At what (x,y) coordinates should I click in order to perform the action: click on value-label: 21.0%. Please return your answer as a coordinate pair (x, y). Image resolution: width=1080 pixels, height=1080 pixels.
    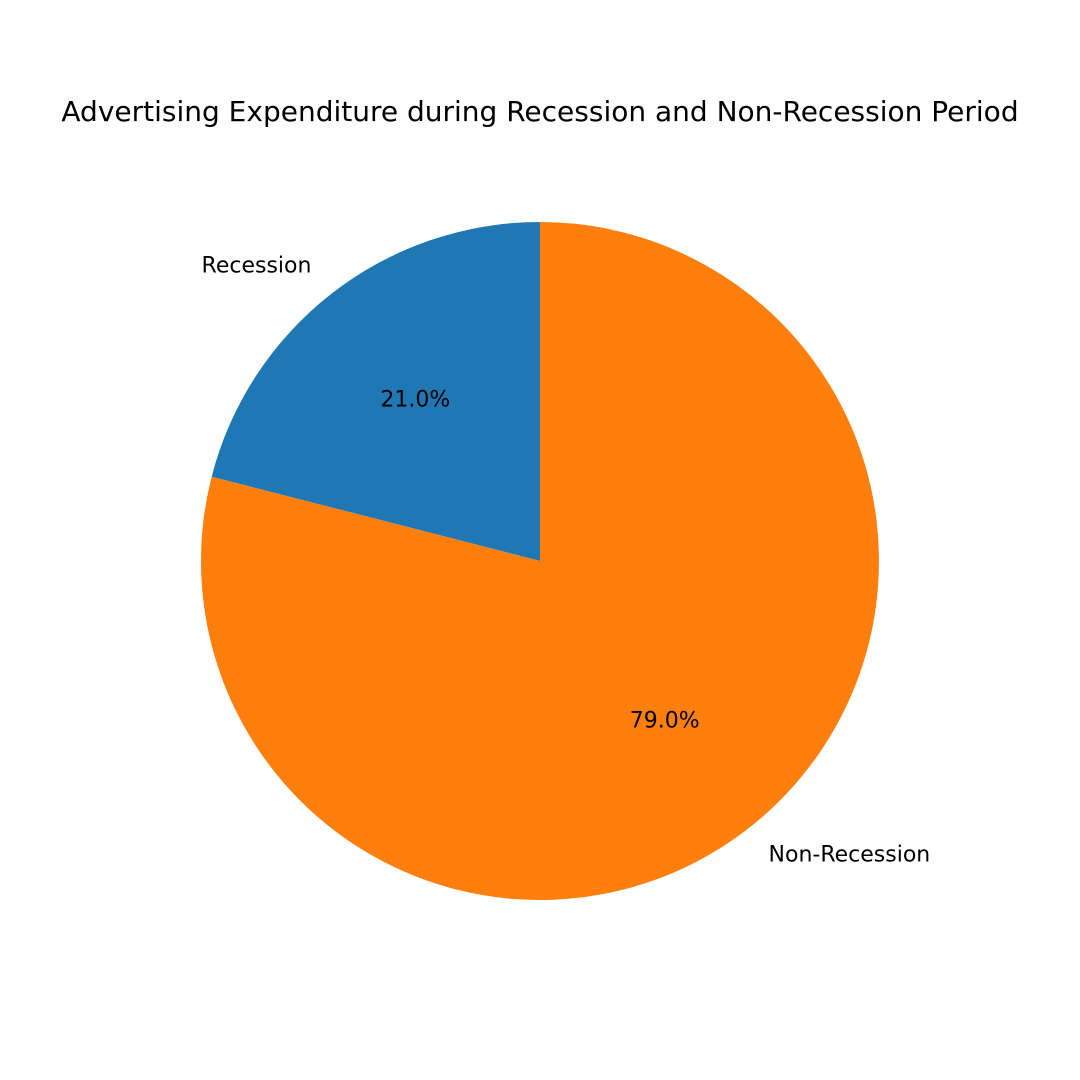
    Looking at the image, I should click on (415, 399).